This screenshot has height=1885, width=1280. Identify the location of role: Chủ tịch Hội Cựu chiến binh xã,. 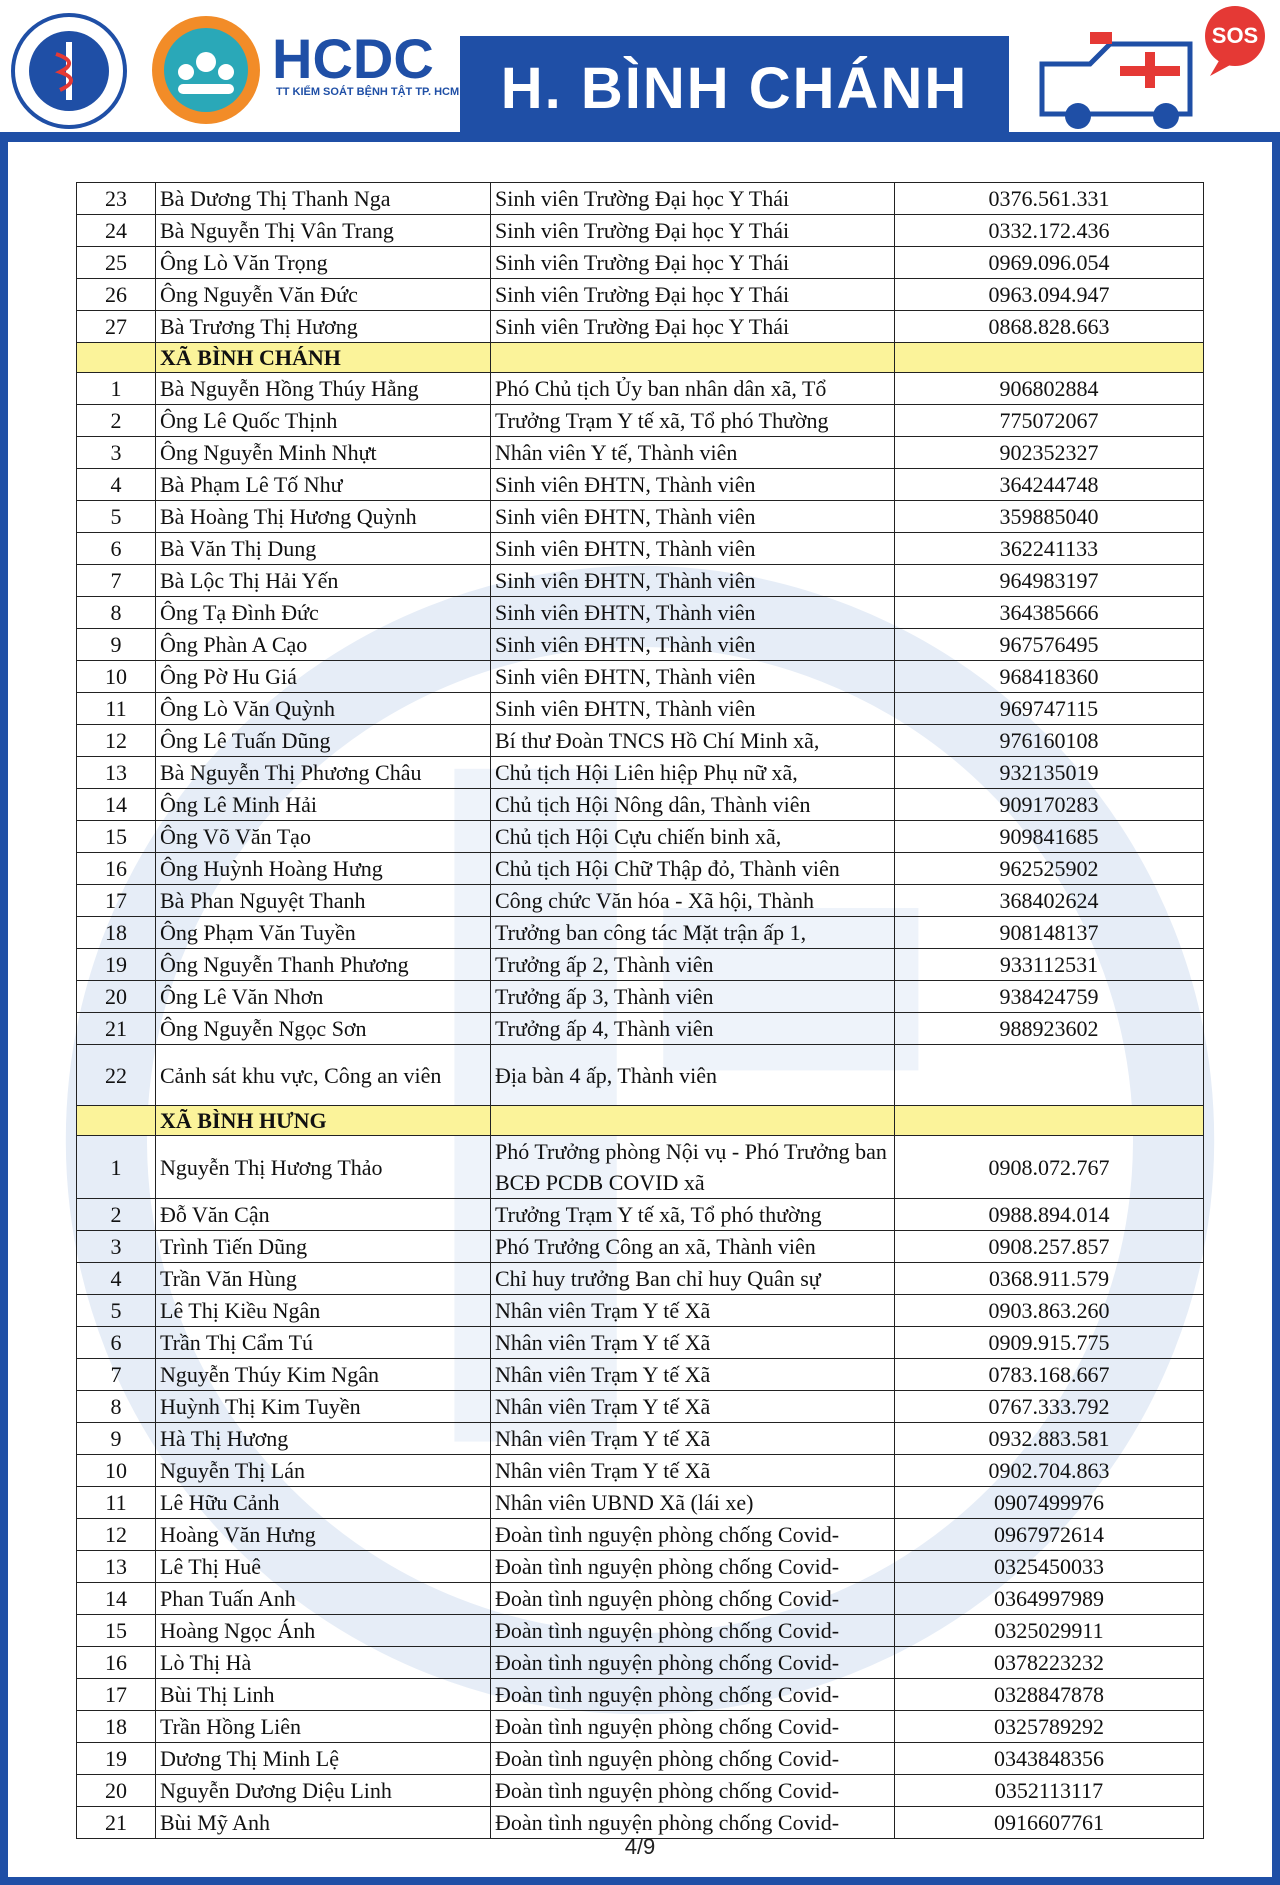
(692, 836).